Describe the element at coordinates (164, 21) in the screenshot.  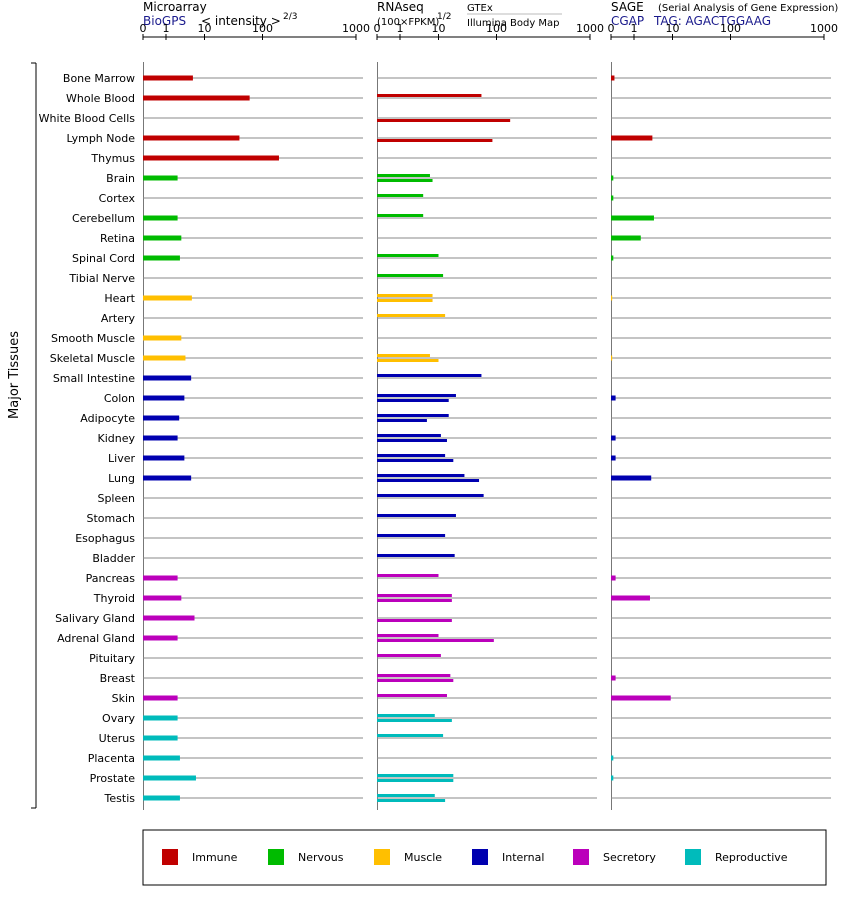
I see `microarray-source: BioGPS` at that location.